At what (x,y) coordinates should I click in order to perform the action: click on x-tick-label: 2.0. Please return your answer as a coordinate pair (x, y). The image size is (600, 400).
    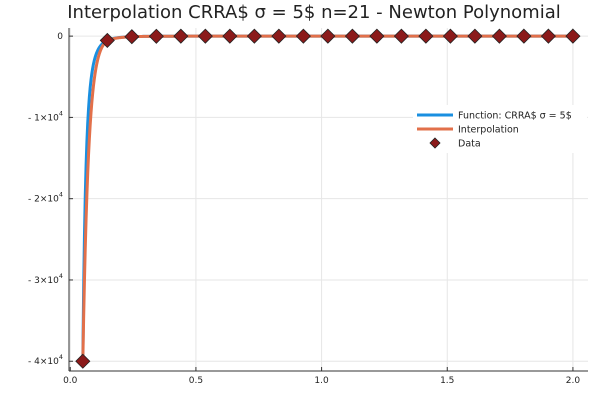
    Looking at the image, I should click on (573, 381).